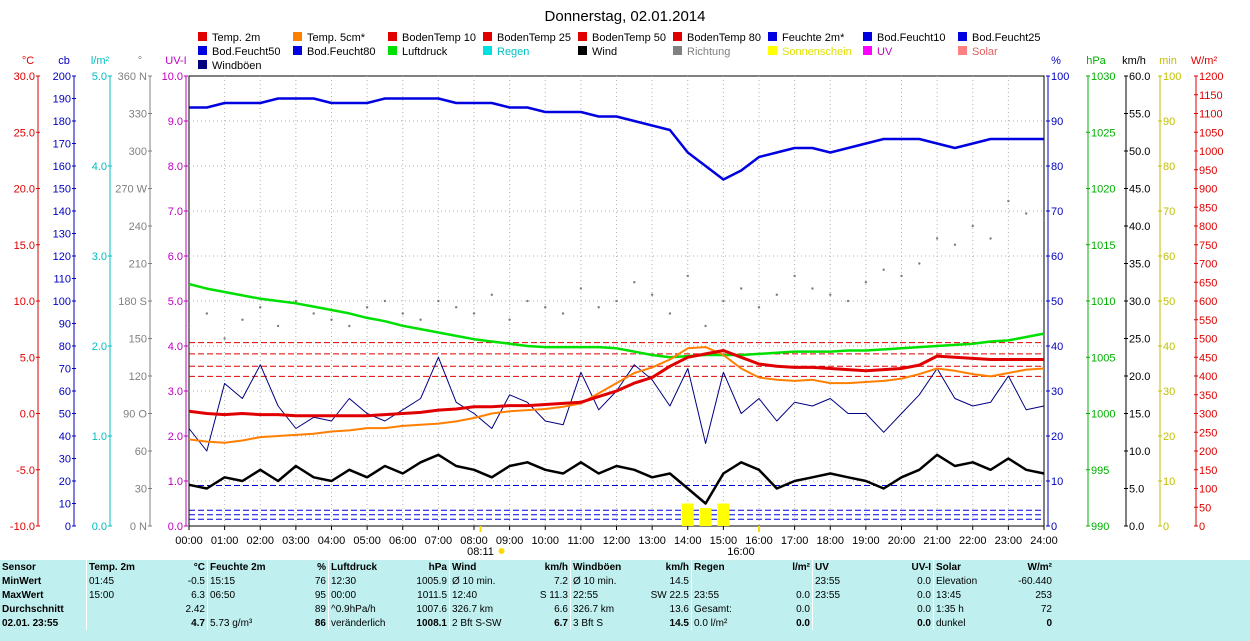 Image resolution: width=1250 pixels, height=641 pixels. What do you see at coordinates (62, 302) in the screenshot?
I see `left-axis-label: 100` at bounding box center [62, 302].